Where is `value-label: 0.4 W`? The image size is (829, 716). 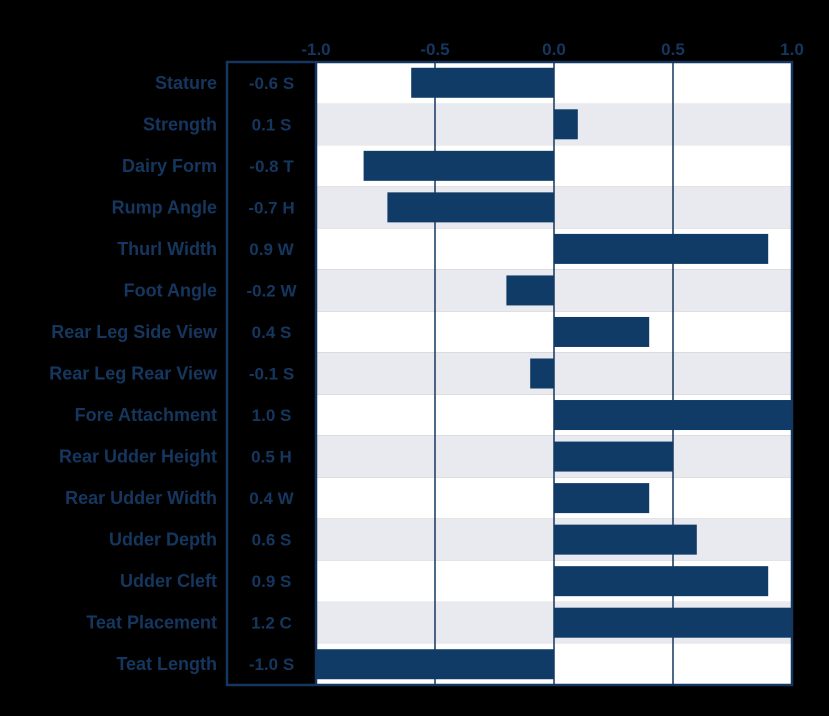
value-label: 0.4 W is located at coordinates (271, 498).